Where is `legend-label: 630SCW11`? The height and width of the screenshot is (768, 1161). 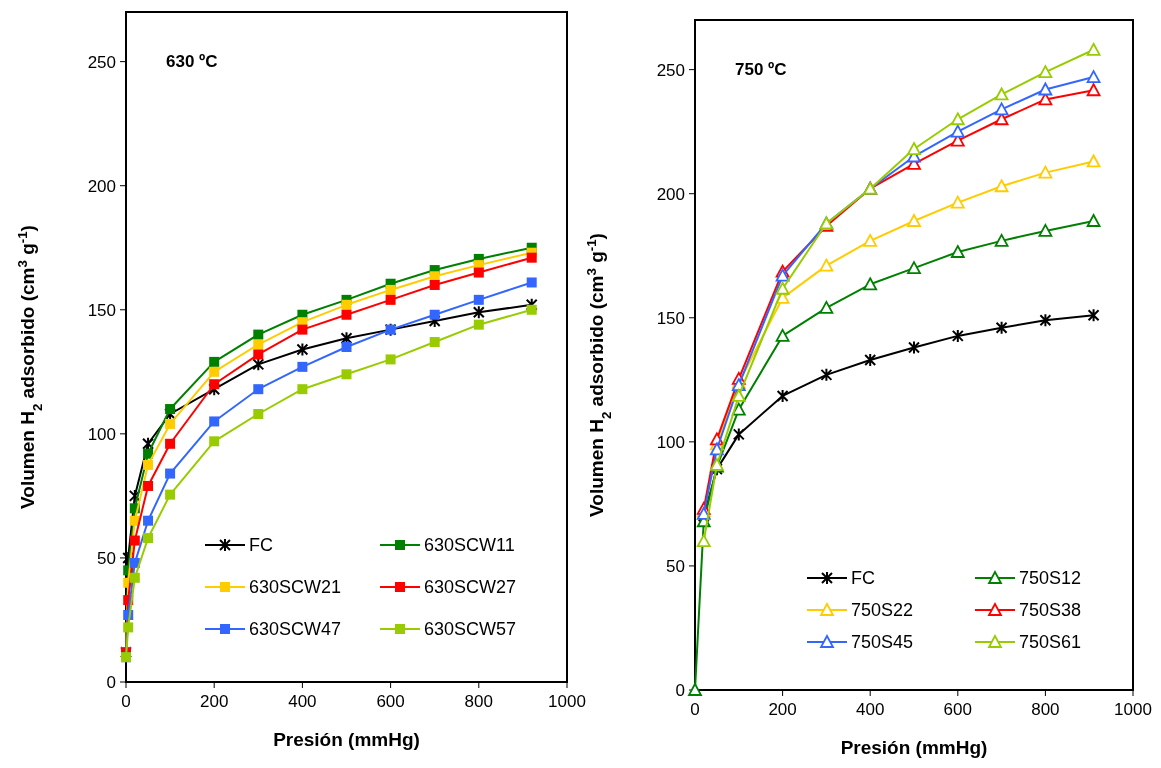 legend-label: 630SCW11 is located at coordinates (469, 545).